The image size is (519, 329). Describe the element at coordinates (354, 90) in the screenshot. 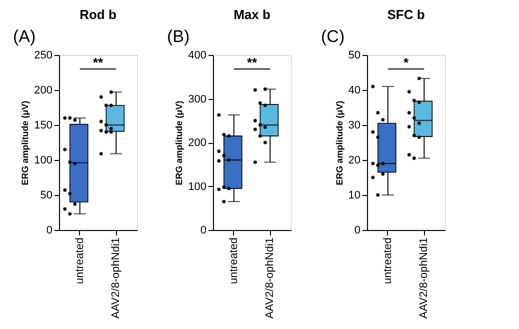

I see `y-tick-label: 40` at that location.